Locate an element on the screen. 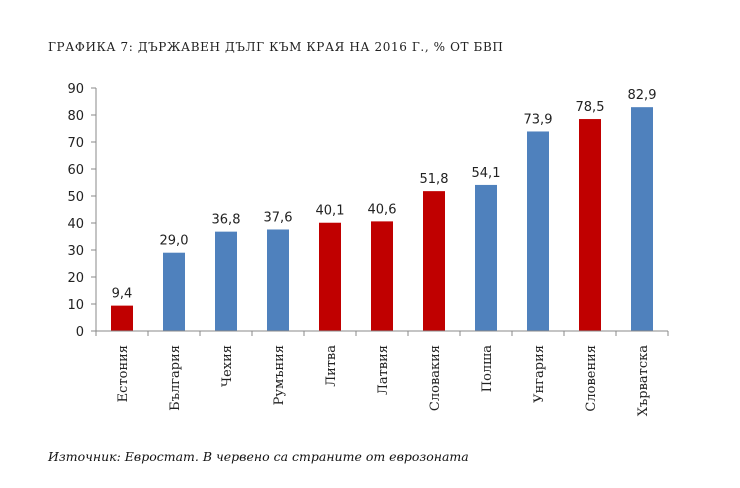  y-tick-label: 40 is located at coordinates (75, 224).